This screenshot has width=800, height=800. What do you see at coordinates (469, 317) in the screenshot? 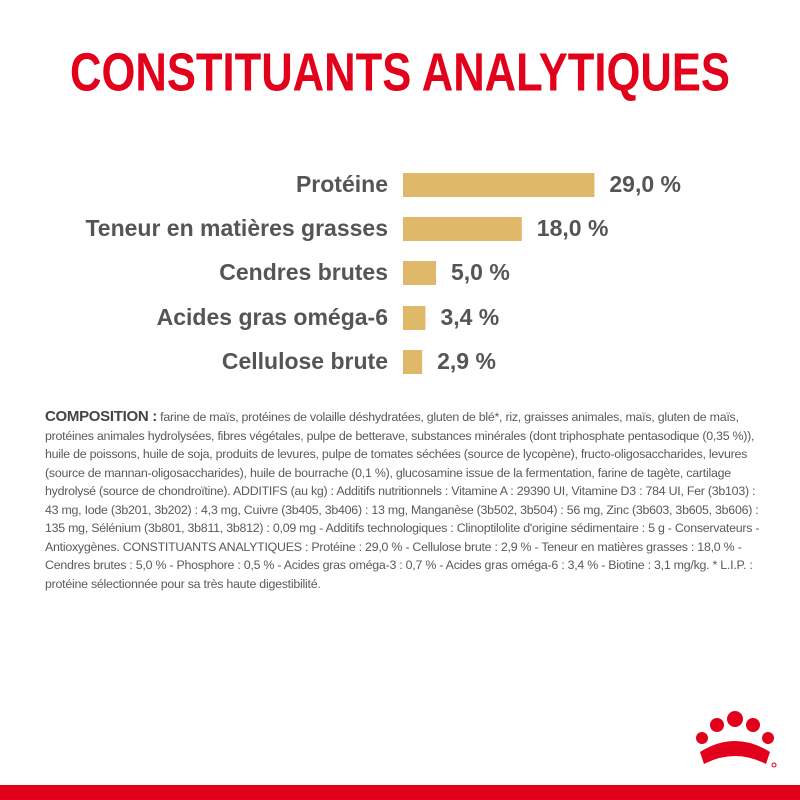
I see `value-label: 3,4 %` at bounding box center [469, 317].